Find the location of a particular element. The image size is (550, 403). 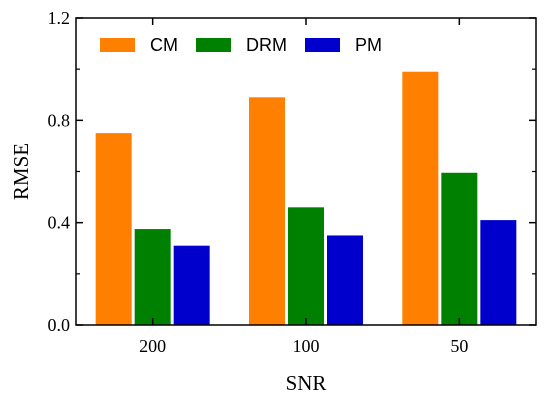

y-tick-label: 1.2 is located at coordinates (59, 18).